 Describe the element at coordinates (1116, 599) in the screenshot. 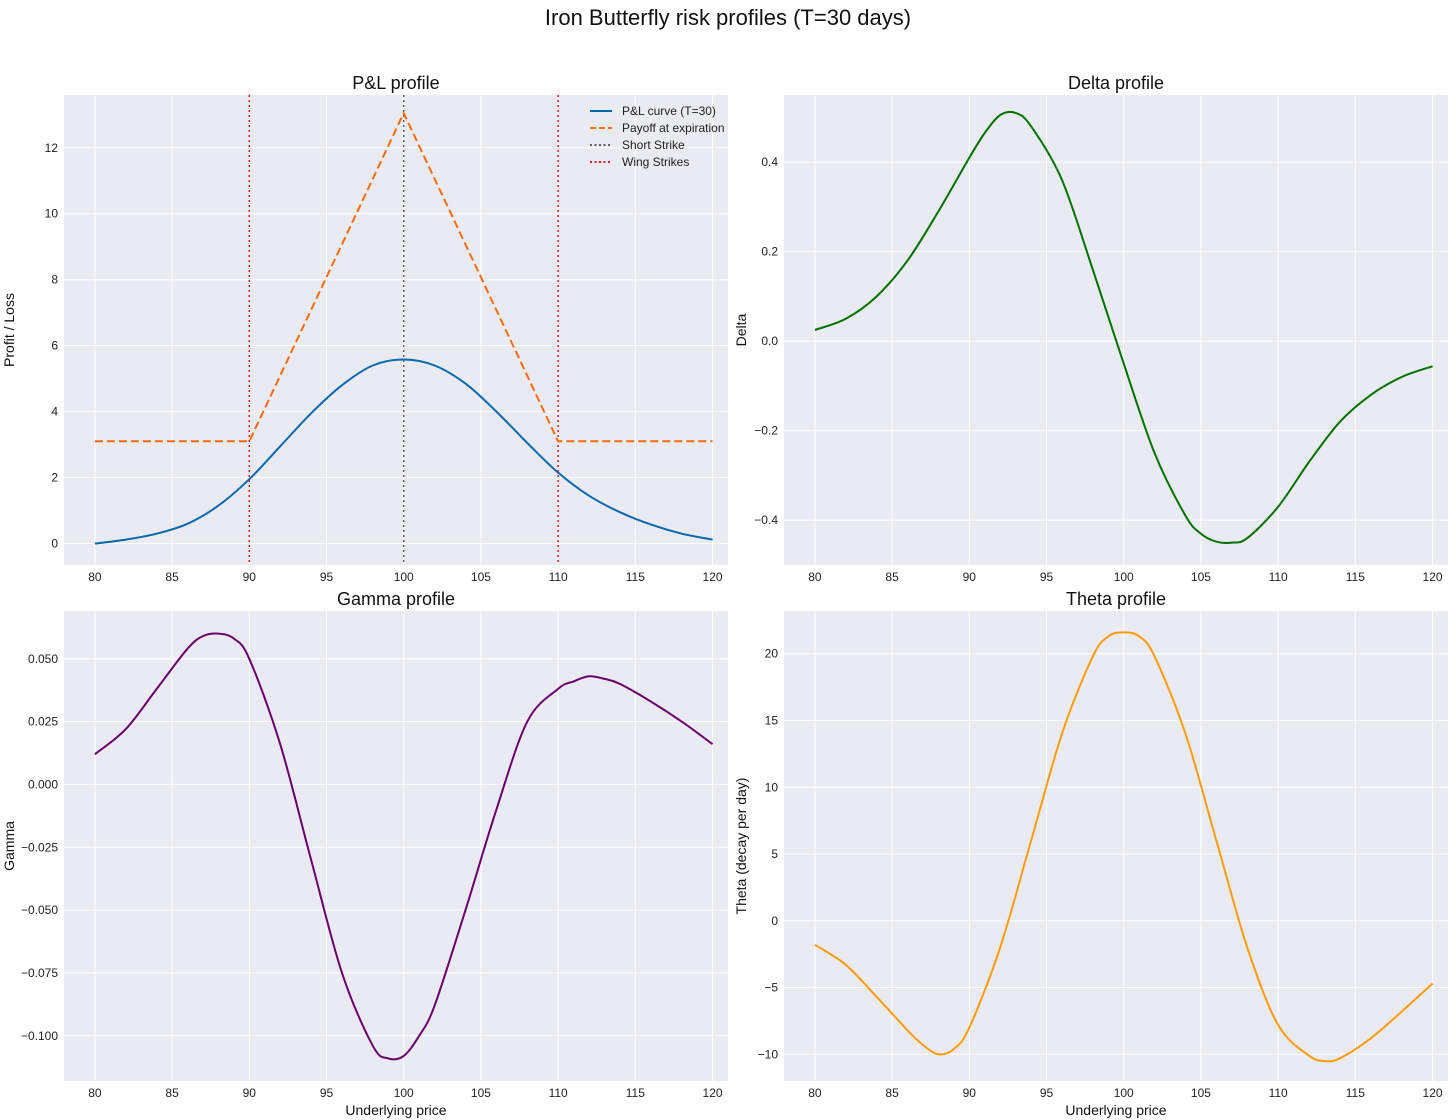

I see `axes-title: Theta profile` at that location.